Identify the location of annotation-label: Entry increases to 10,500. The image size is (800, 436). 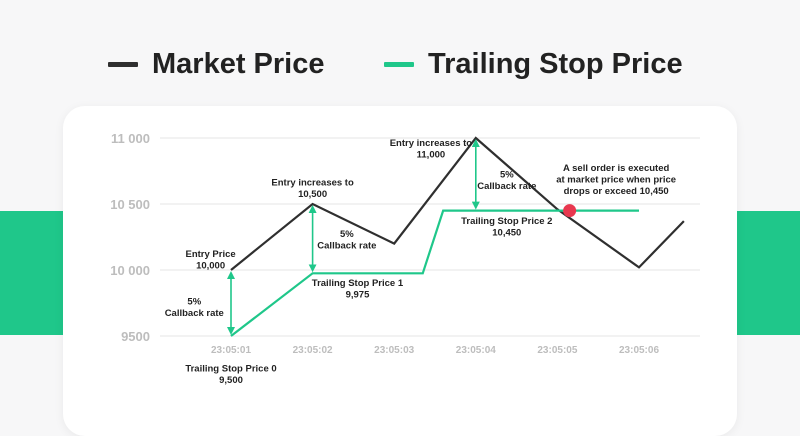
(312, 189).